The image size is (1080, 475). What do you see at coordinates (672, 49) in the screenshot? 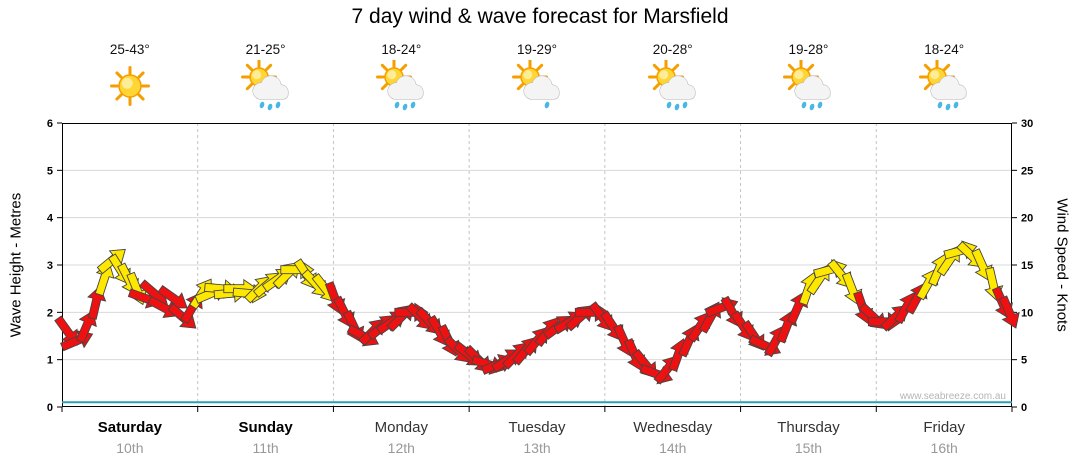
I see `temp-range: 20-28°` at bounding box center [672, 49].